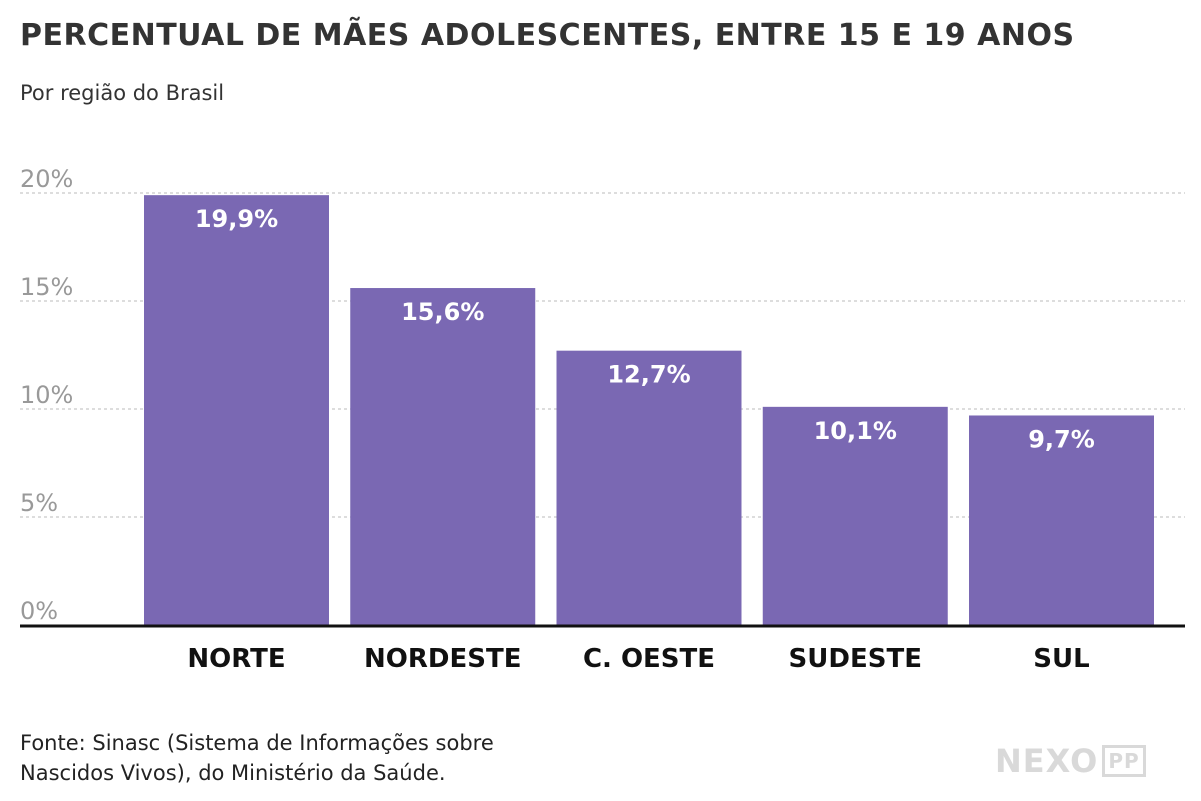 This screenshot has height=801, width=1201. I want to click on y-tick-label: 0%, so click(39, 611).